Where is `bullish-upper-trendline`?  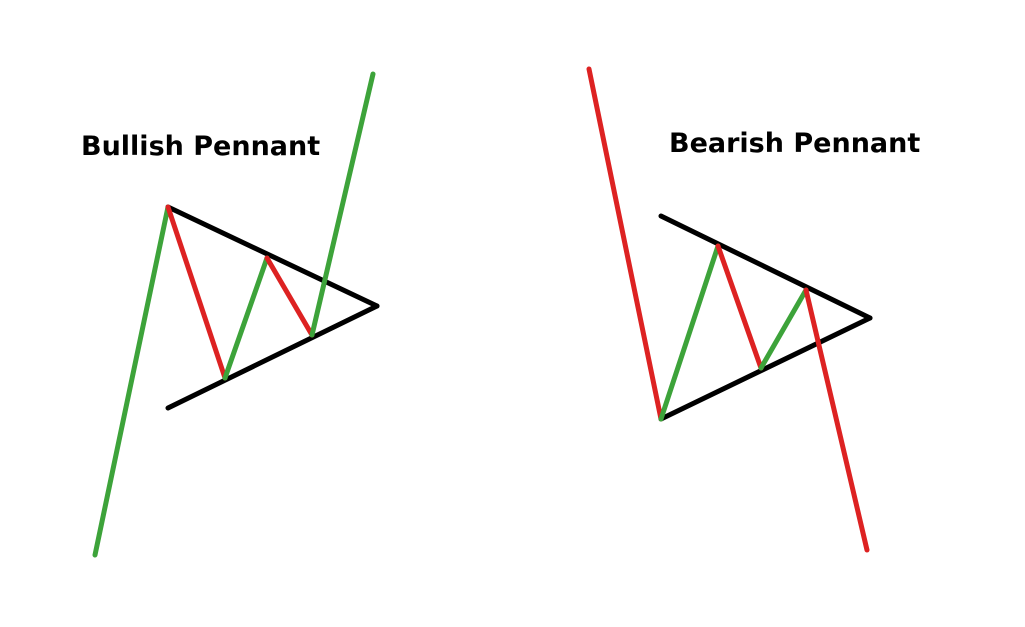 bullish-upper-trendline is located at coordinates (272, 256).